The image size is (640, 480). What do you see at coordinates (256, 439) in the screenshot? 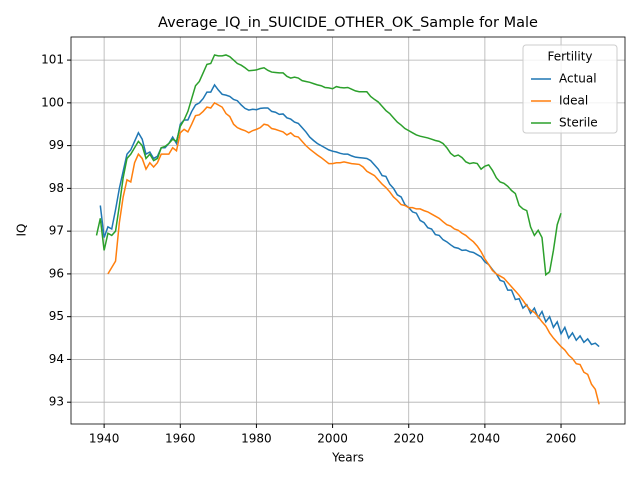
I see `x-tick-label: 1980` at bounding box center [256, 439].